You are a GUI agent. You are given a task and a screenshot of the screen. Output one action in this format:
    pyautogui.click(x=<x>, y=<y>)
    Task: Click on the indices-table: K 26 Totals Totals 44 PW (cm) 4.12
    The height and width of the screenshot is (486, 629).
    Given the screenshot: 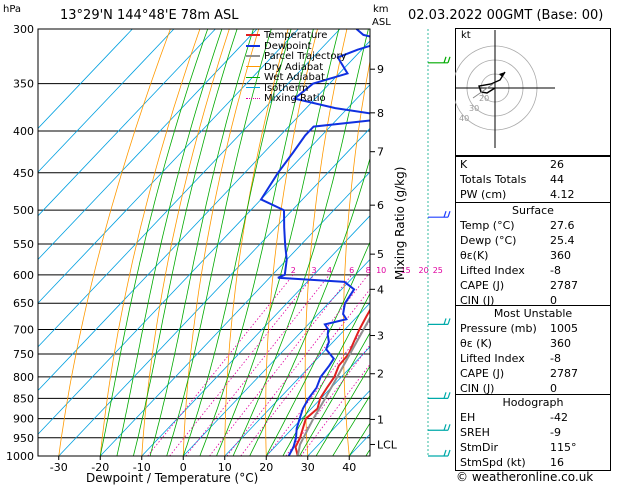 What is the action you would take?
    pyautogui.click(x=533, y=179)
    